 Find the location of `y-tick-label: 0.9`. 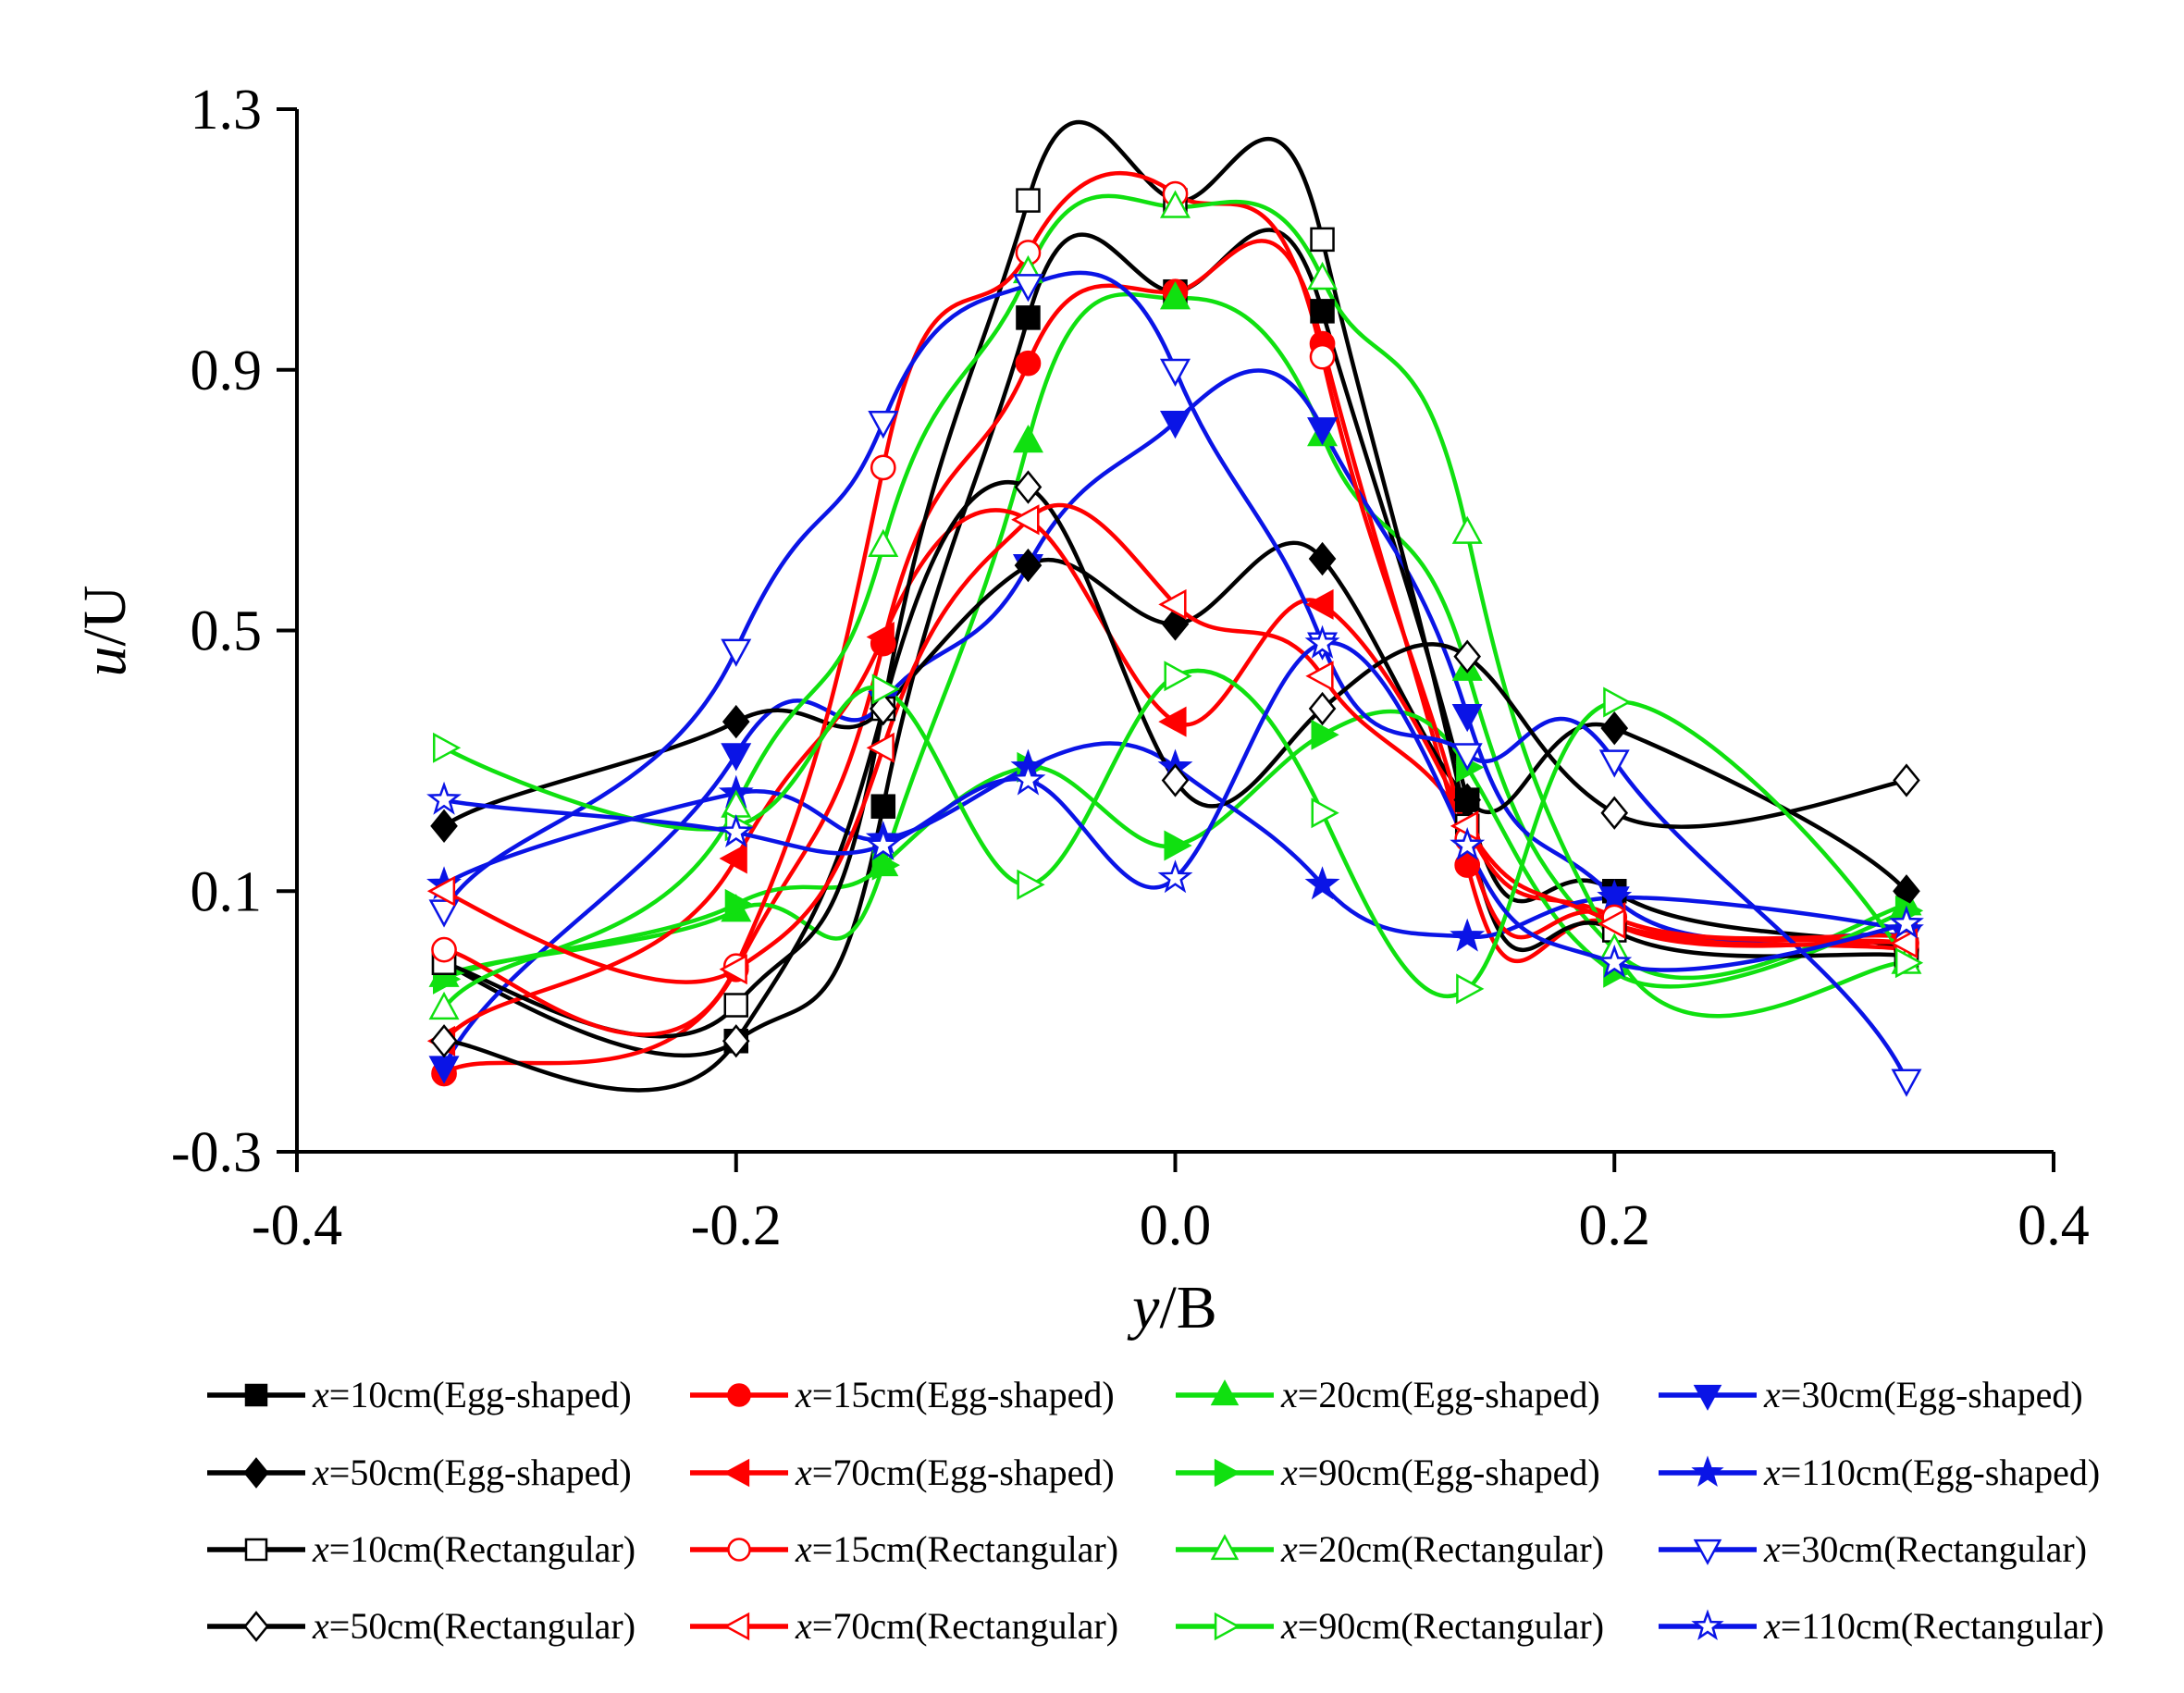

y-tick-label: 0.9 is located at coordinates (227, 371).